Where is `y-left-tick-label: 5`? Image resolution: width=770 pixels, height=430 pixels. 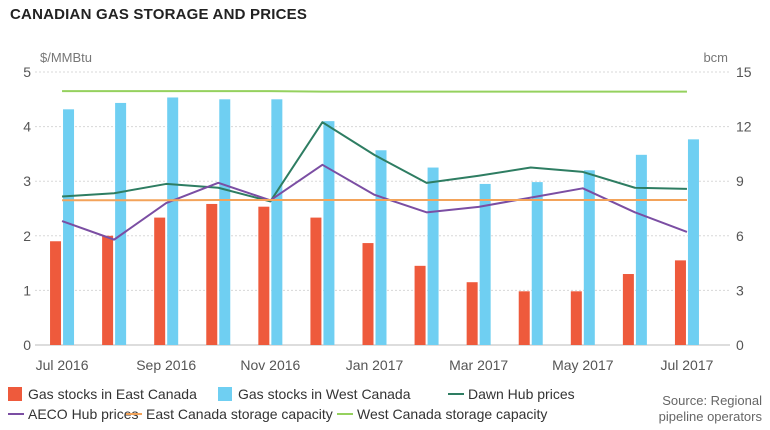
y-left-tick-label: 5 is located at coordinates (27, 72).